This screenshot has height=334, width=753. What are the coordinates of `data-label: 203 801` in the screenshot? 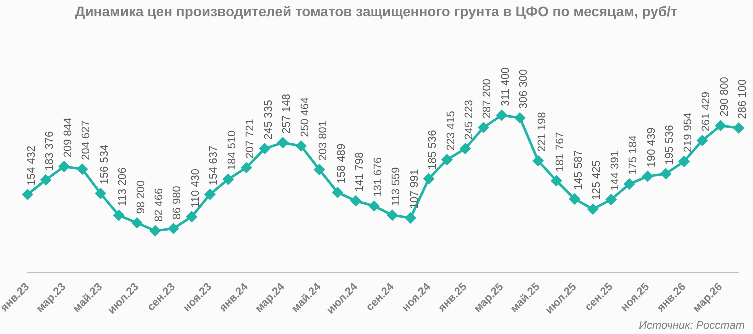 It's located at (324, 141).